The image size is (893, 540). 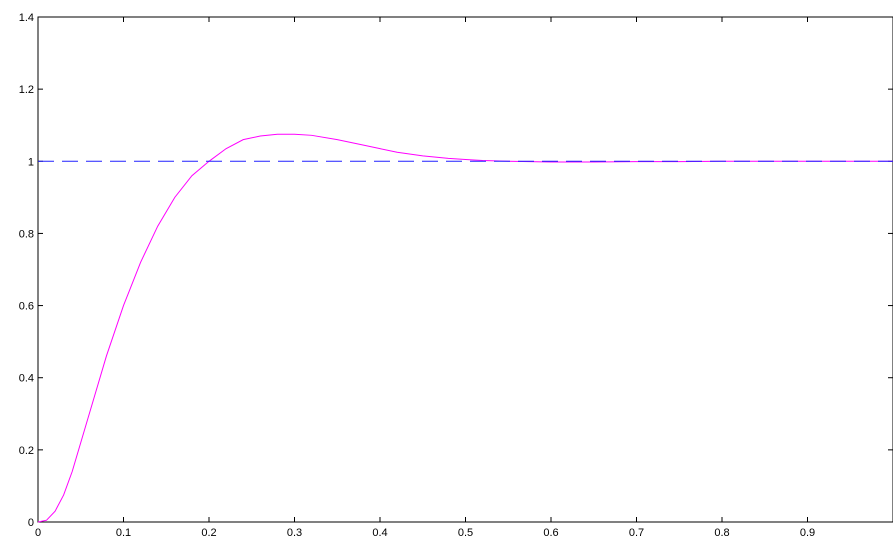 What do you see at coordinates (636, 533) in the screenshot?
I see `x-tick-label: 0.7` at bounding box center [636, 533].